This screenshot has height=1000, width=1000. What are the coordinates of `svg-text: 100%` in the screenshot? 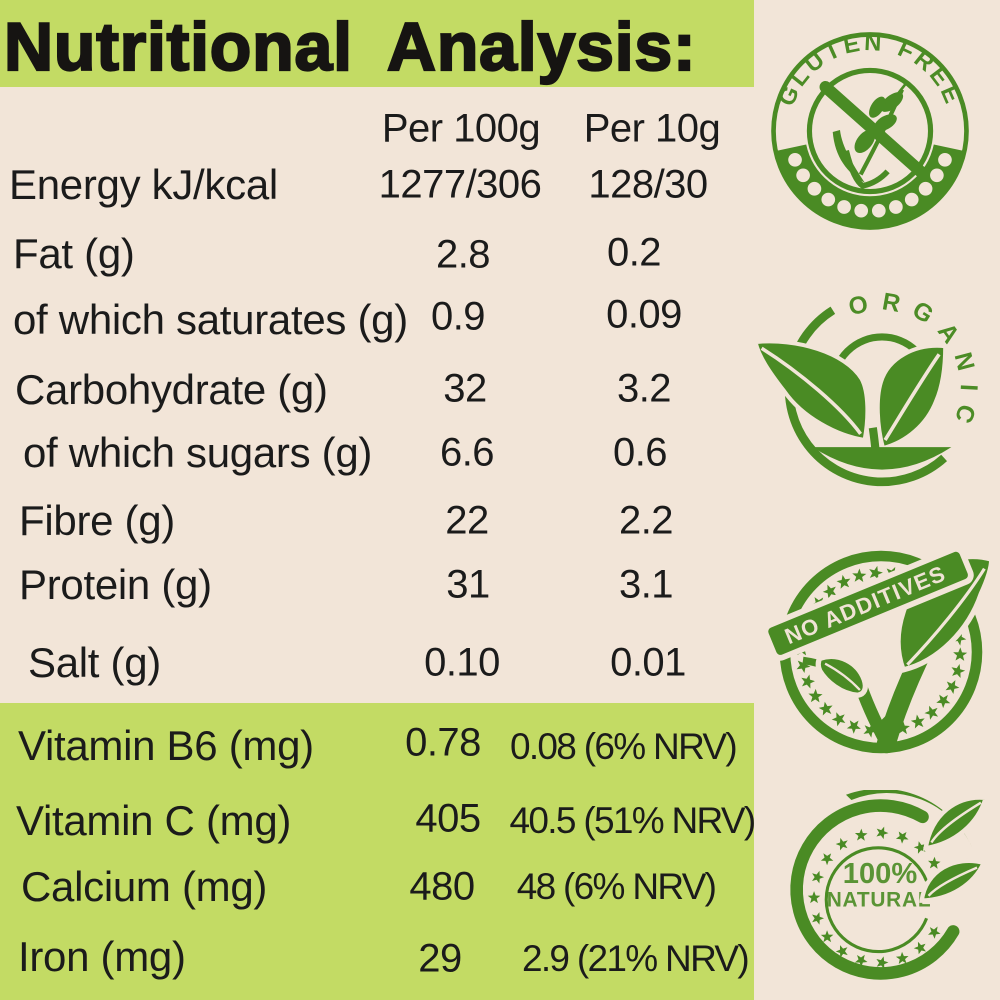 It's located at (880, 874).